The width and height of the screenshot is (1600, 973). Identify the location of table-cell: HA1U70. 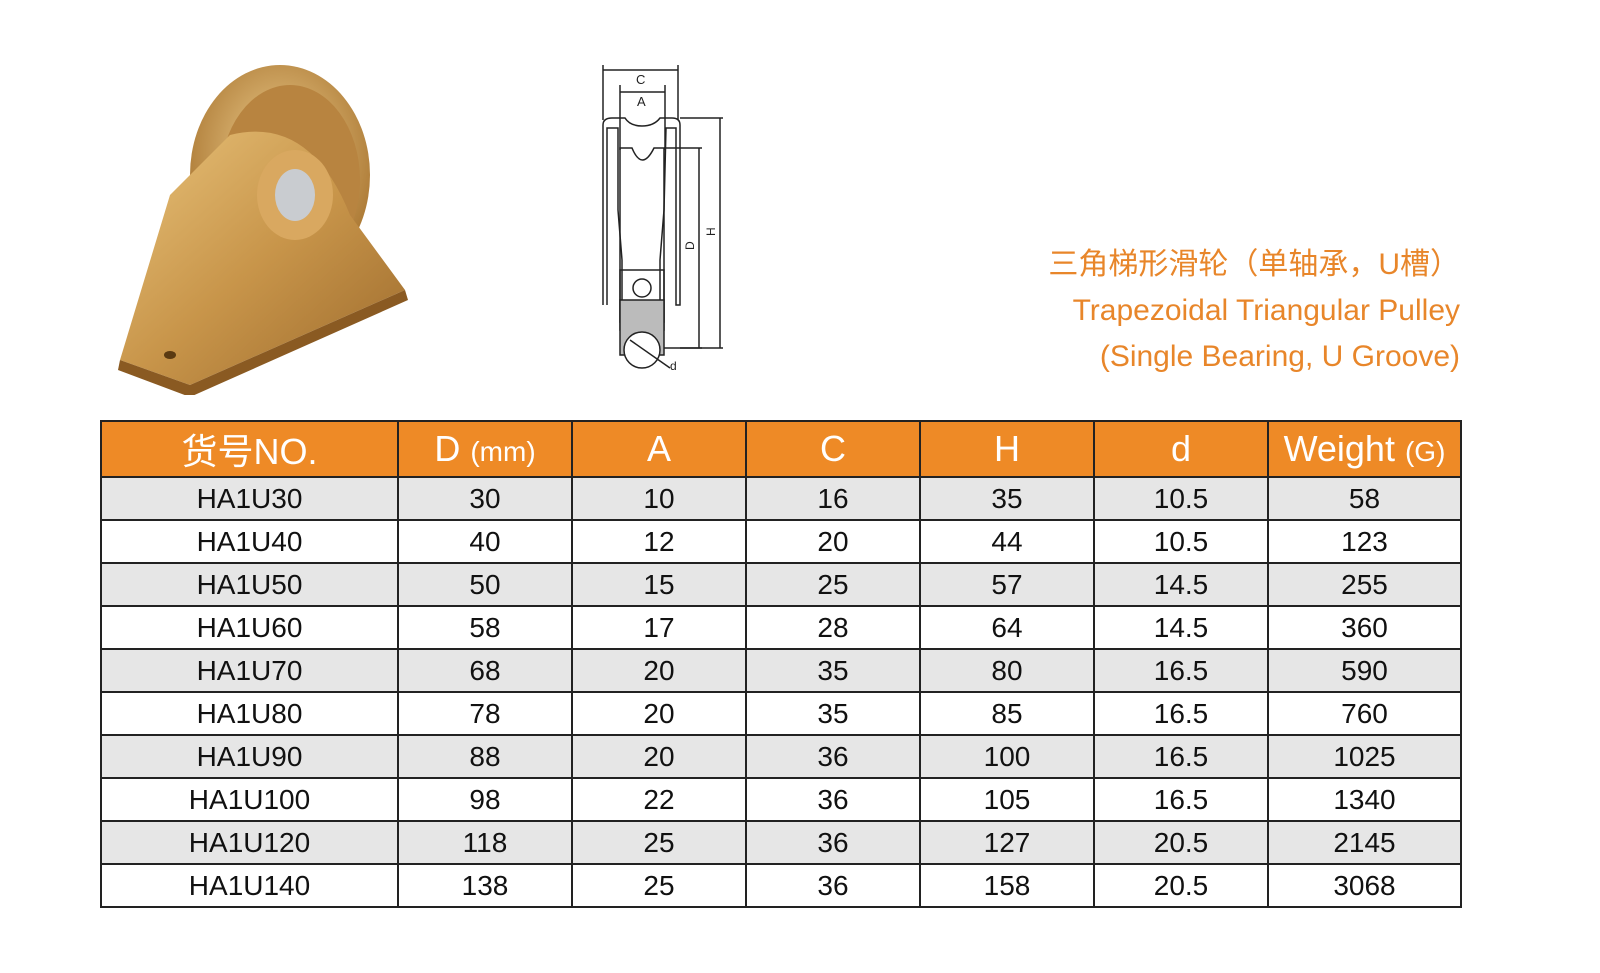
(249, 670).